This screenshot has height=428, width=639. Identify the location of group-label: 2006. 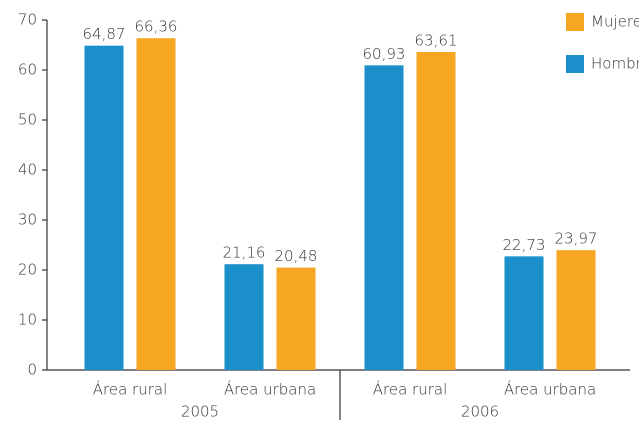
(480, 412).